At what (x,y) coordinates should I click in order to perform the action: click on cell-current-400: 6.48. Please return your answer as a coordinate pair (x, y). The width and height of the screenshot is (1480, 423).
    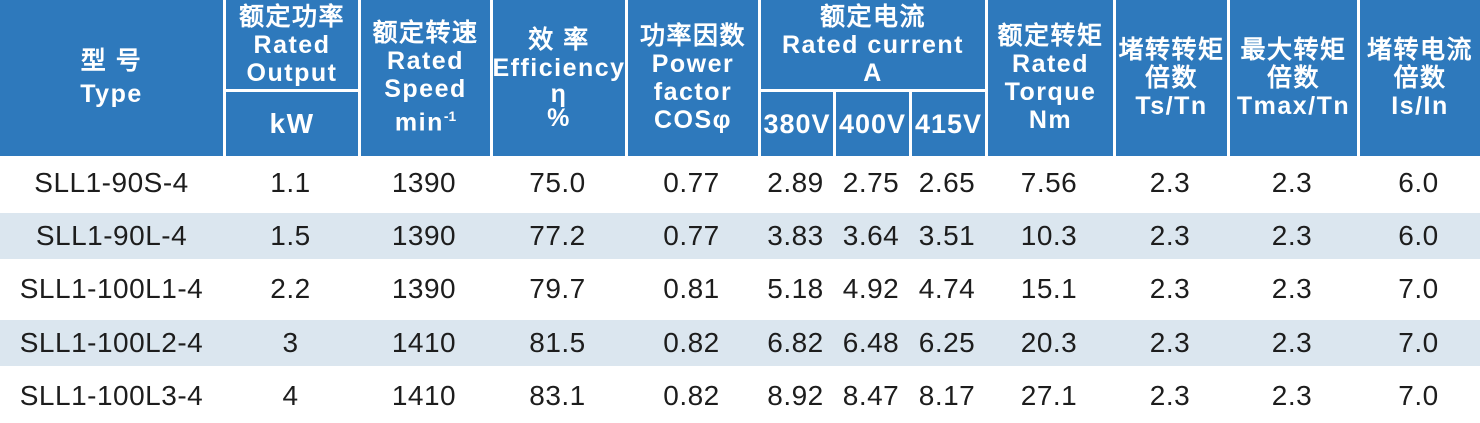
    Looking at the image, I should click on (871, 342).